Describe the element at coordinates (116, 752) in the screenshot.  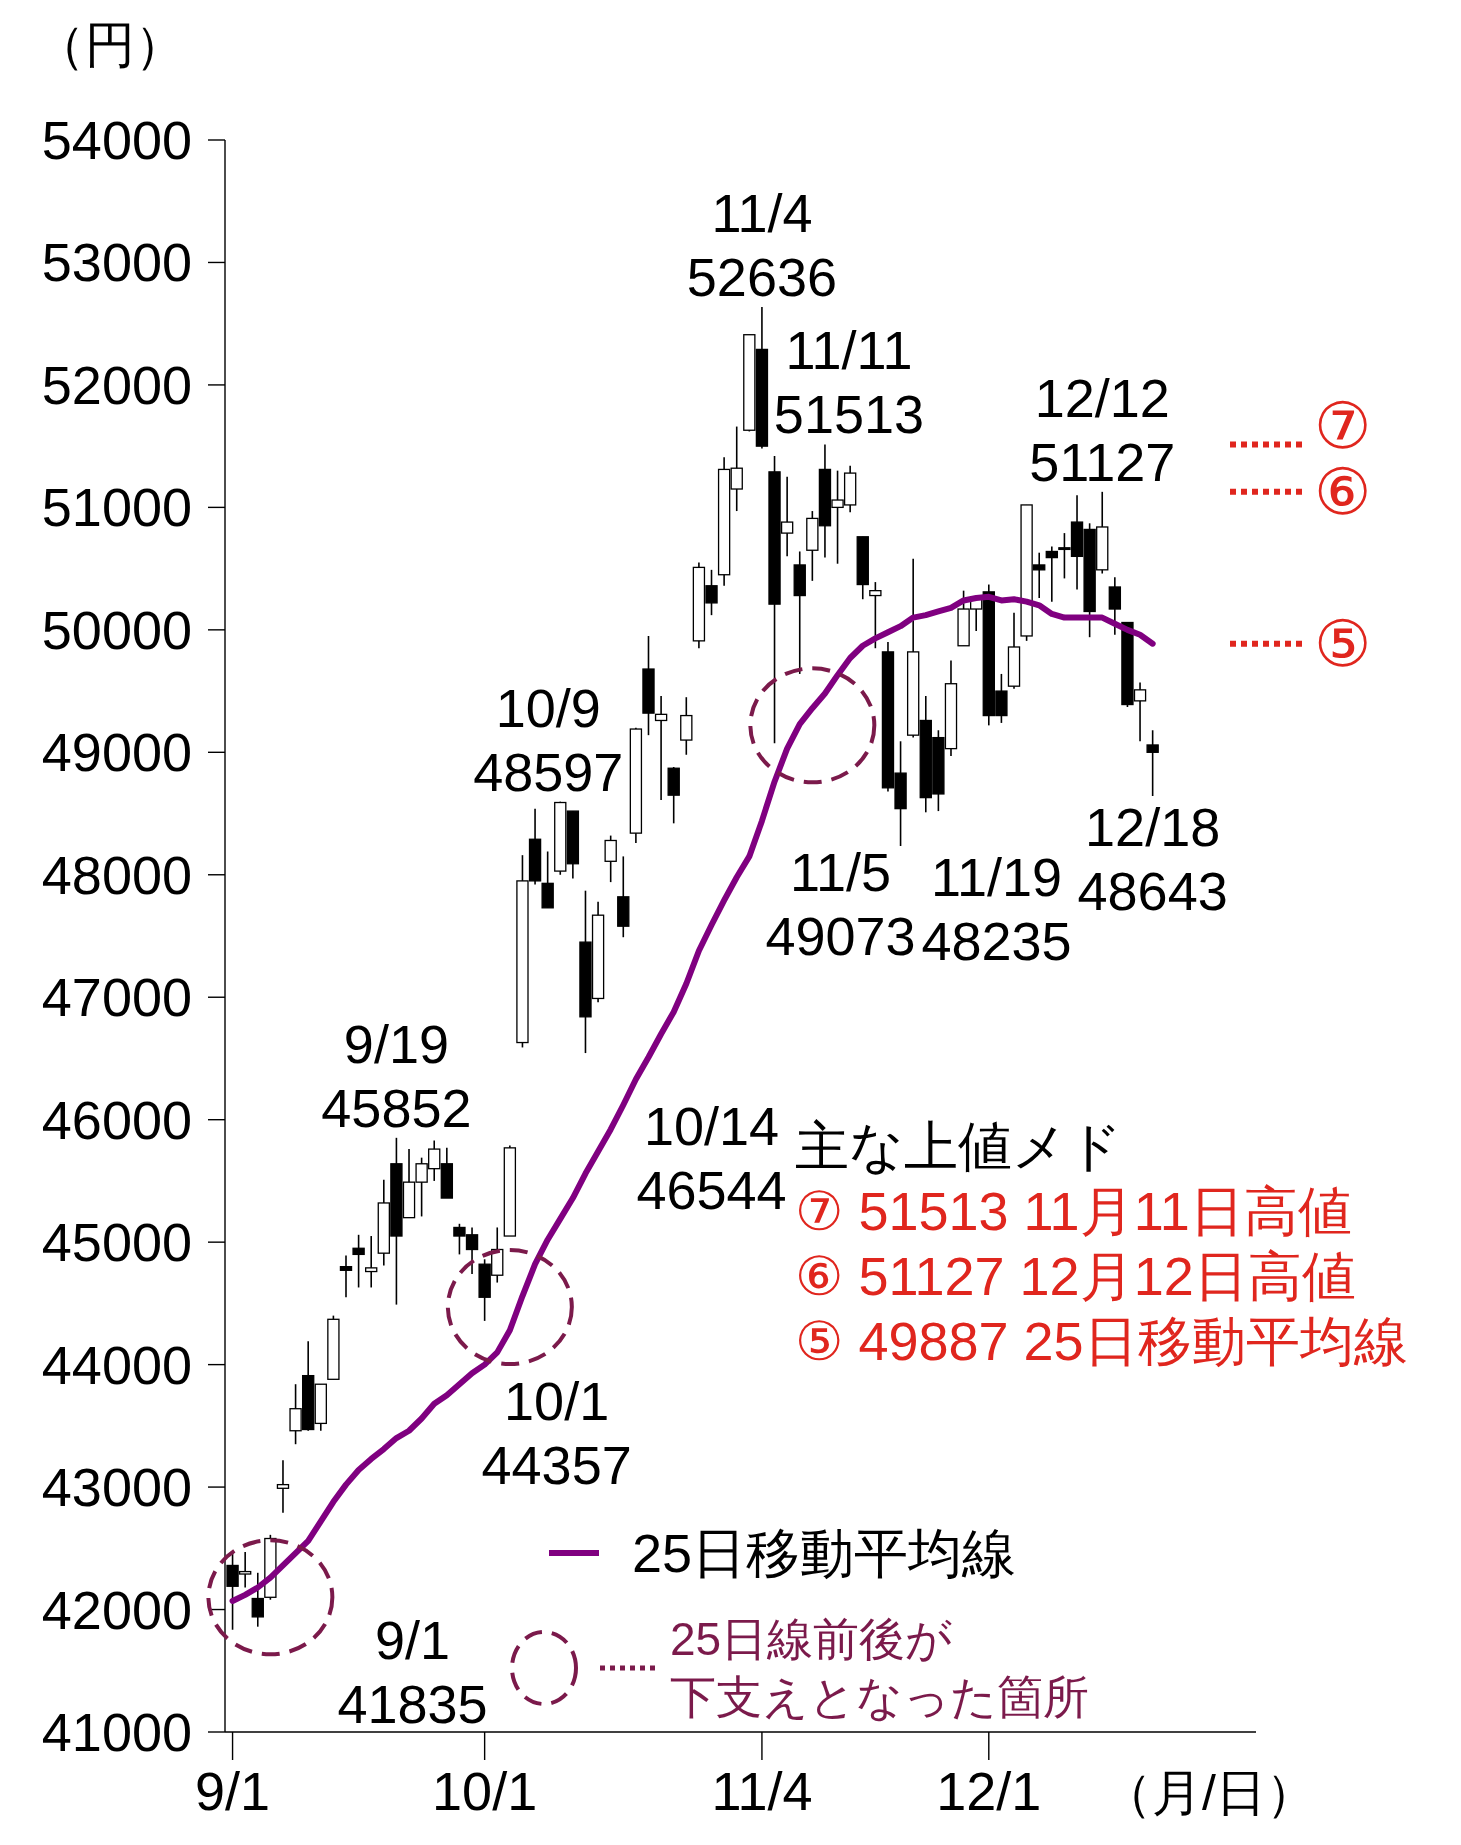
I see `y-tick-label: 49000` at that location.